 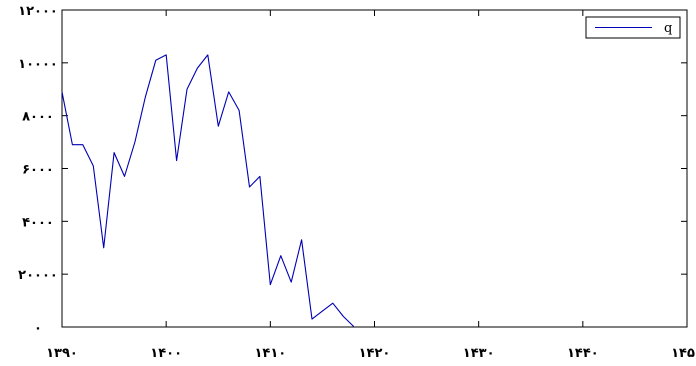 I want to click on y-tick-label: ۱۰۰۰۰, so click(x=38, y=64).